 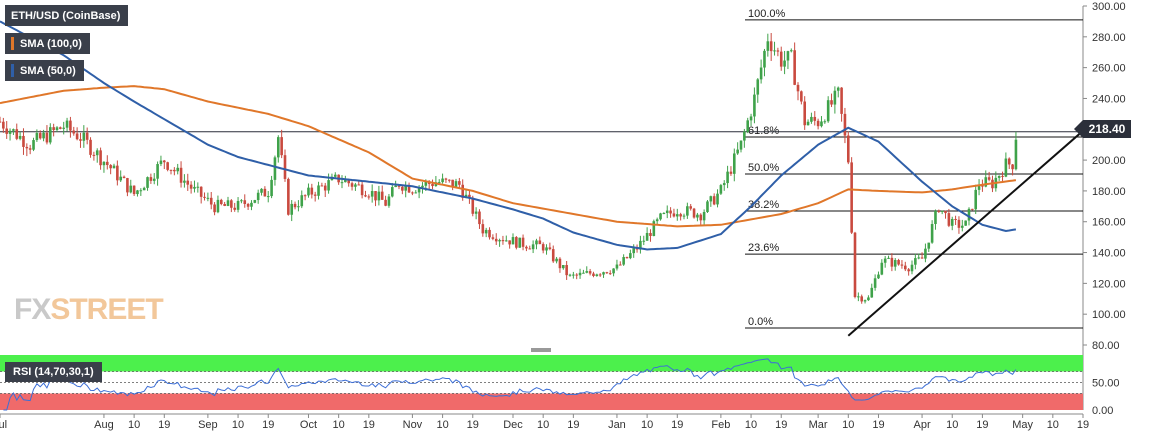 What do you see at coordinates (617, 425) in the screenshot?
I see `x-tick-label: Jan` at bounding box center [617, 425].